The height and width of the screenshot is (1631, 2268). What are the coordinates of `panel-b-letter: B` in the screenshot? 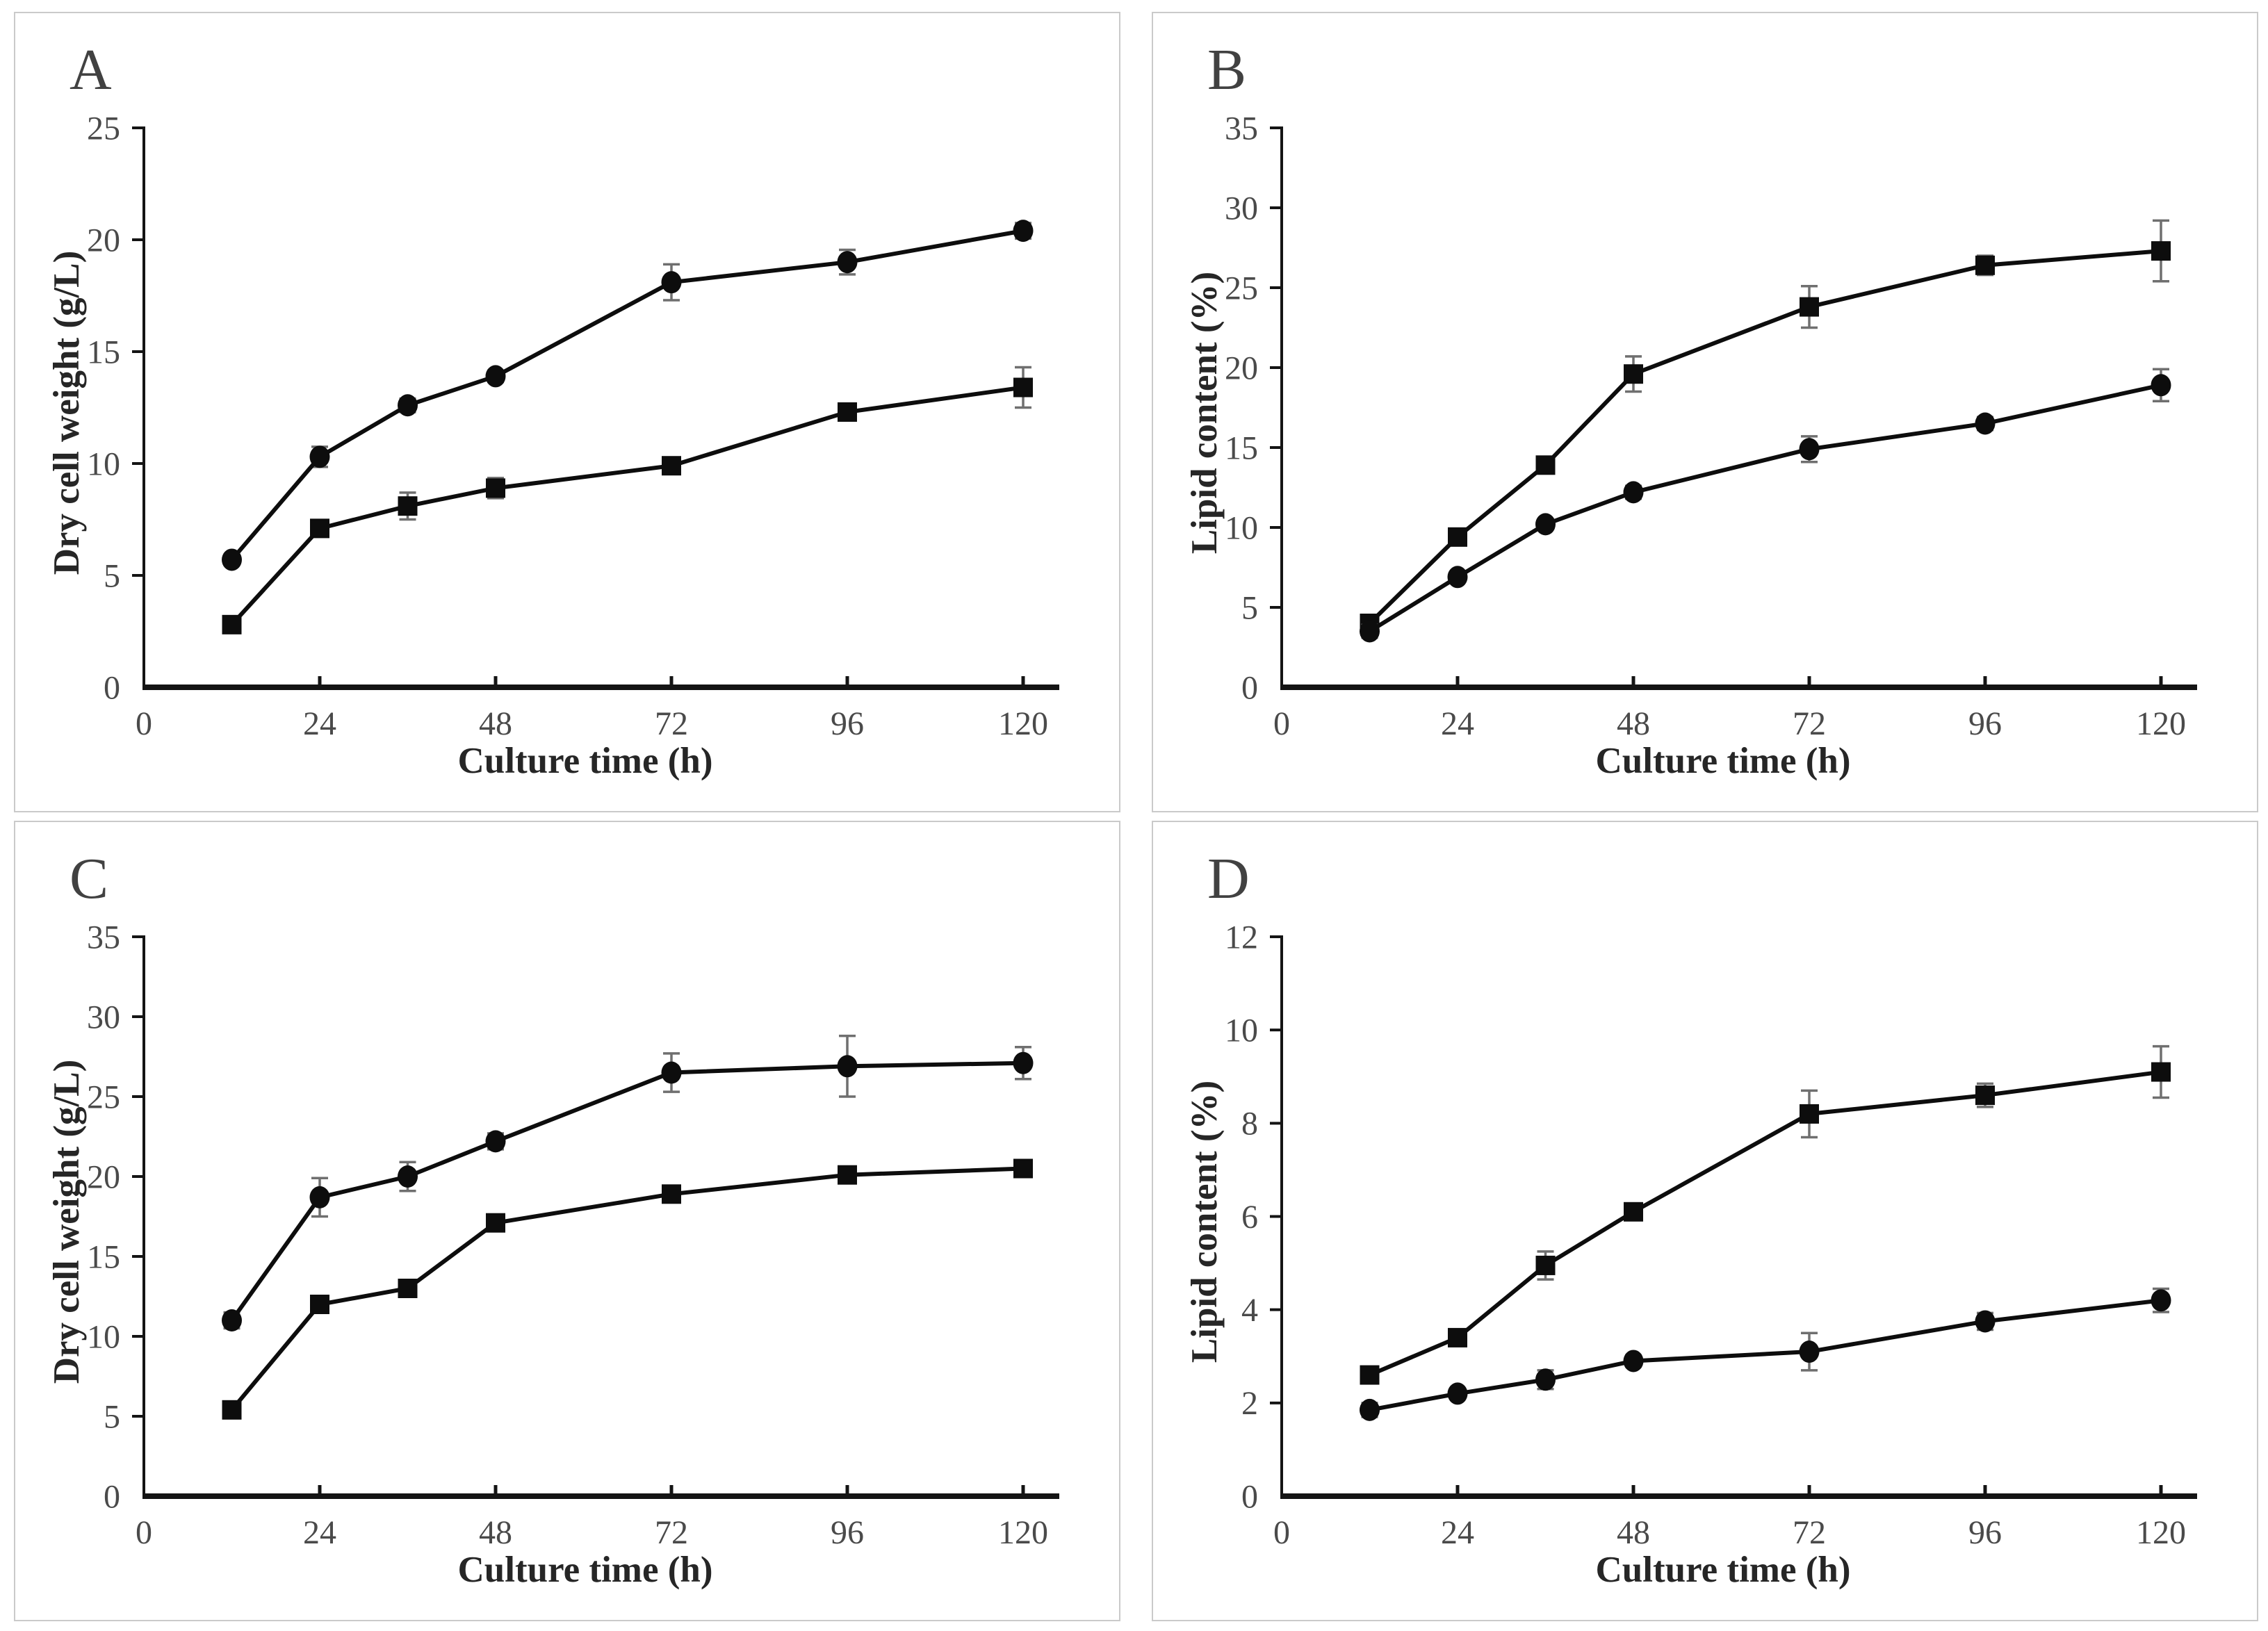 It's located at (1227, 70).